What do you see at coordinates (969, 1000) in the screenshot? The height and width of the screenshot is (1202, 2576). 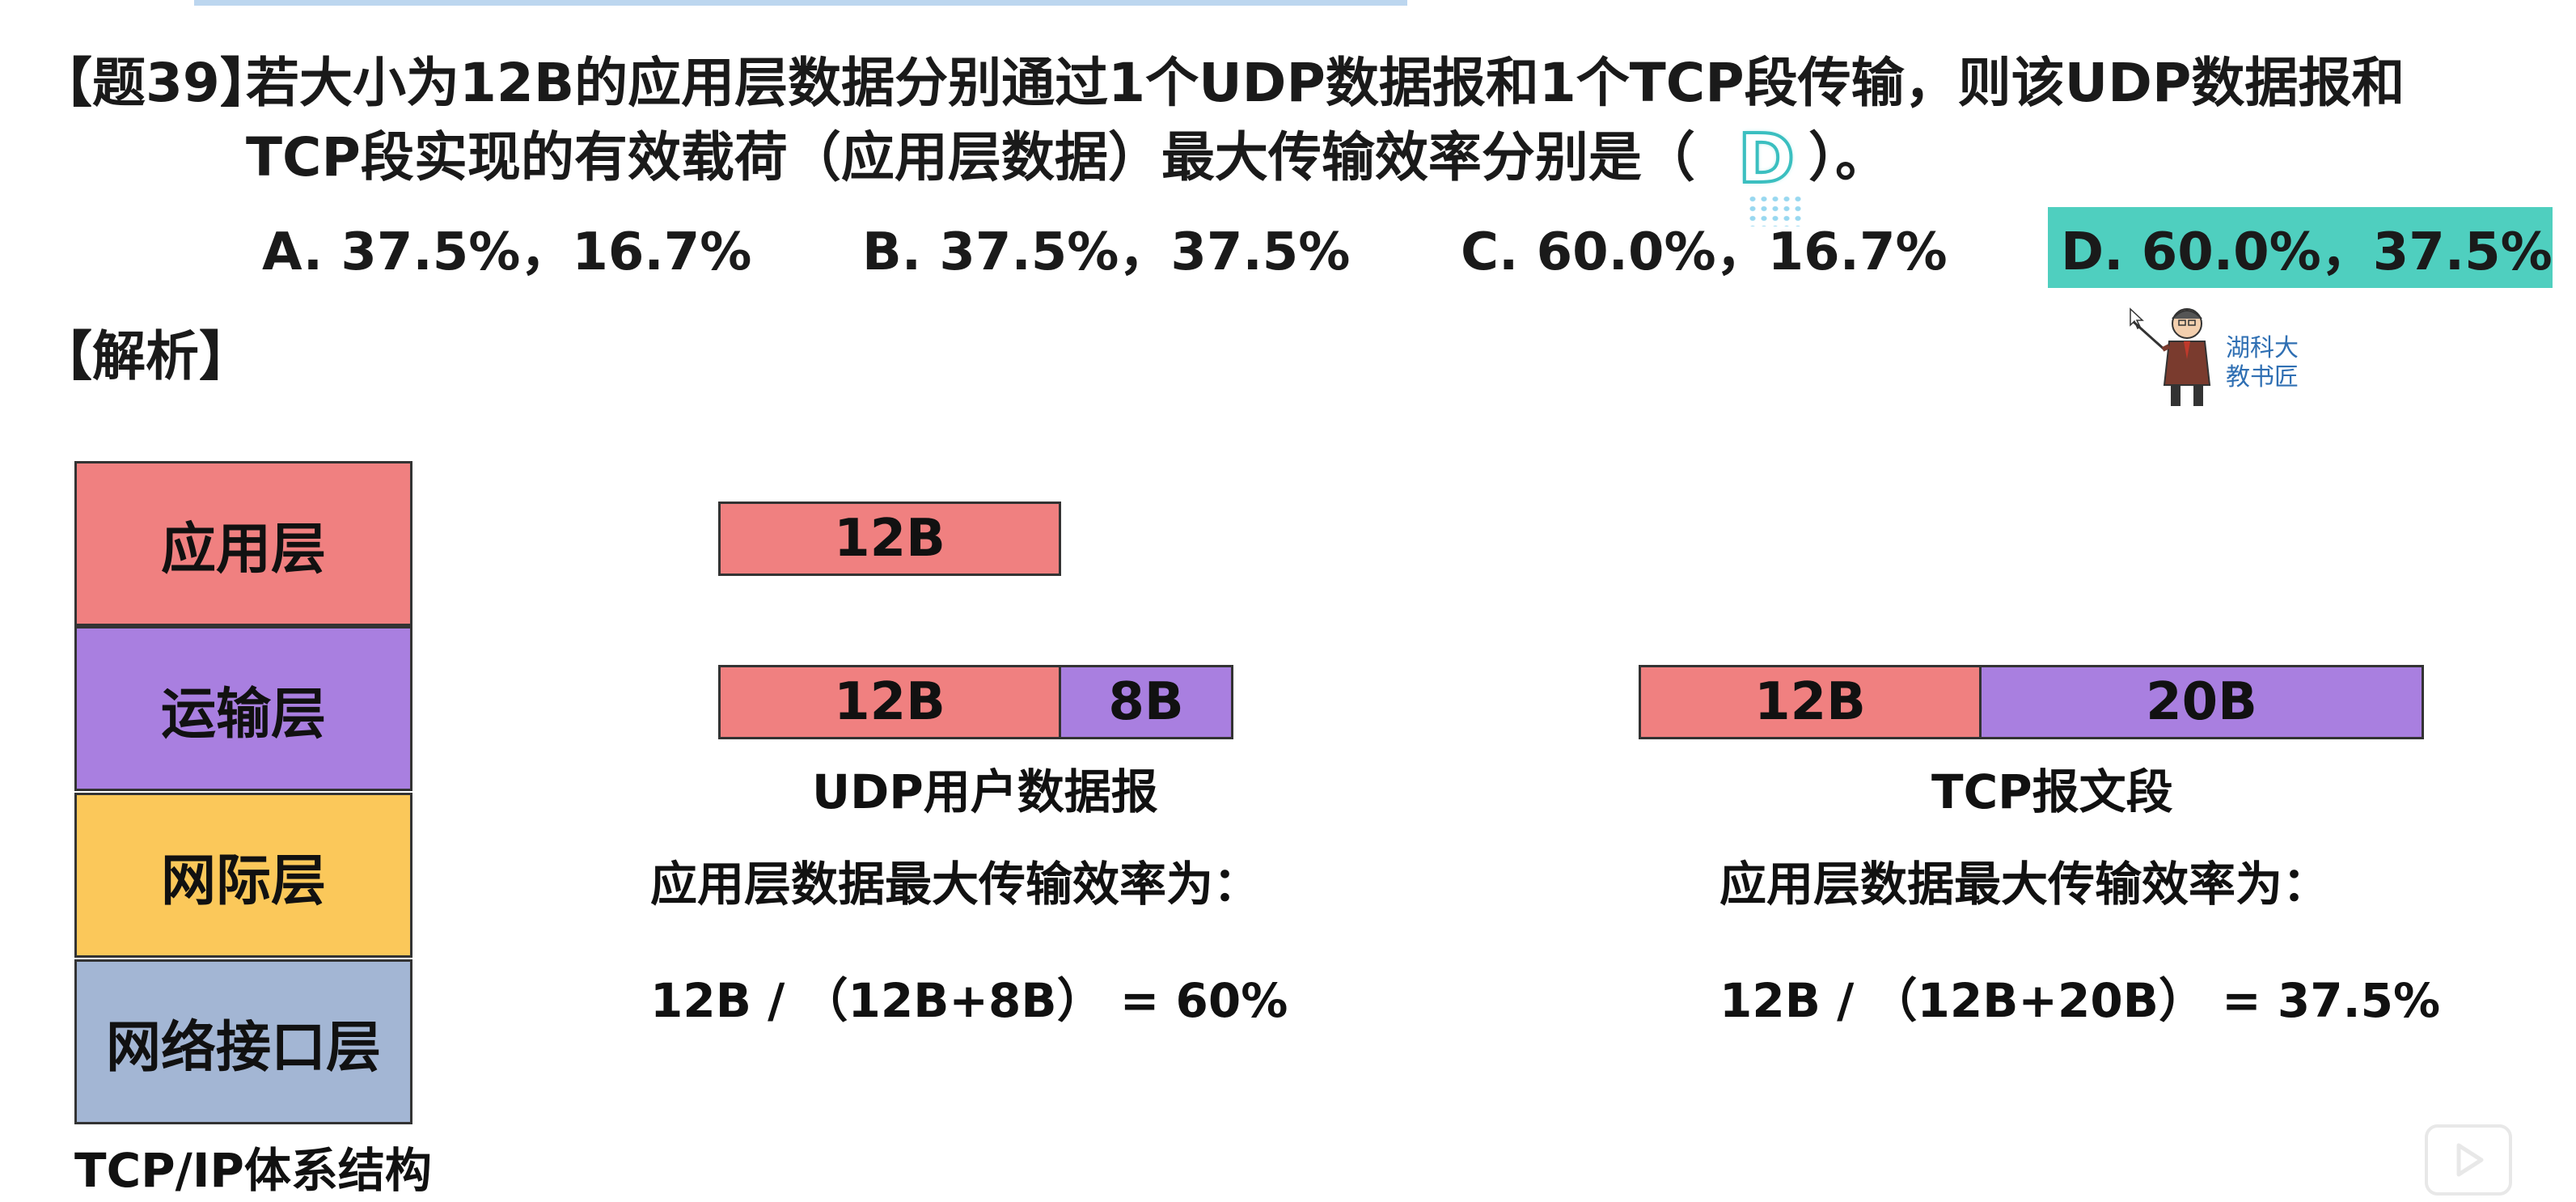 I see `udp-formula: 12B / （12B+8B） = 60%` at bounding box center [969, 1000].